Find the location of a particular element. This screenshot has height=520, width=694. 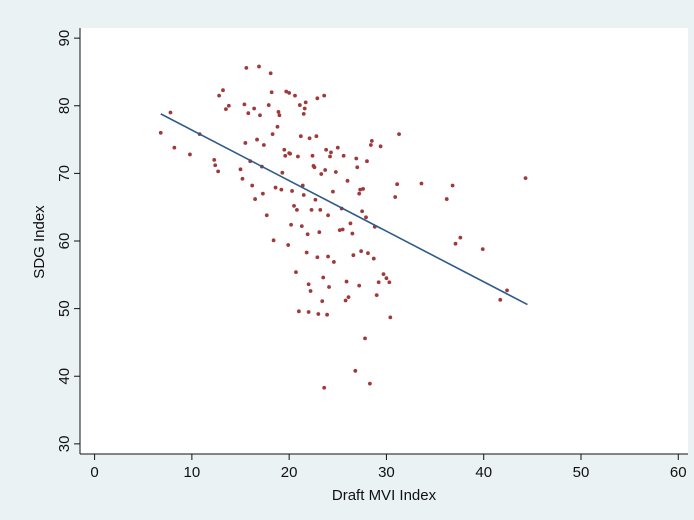

x-tick-label: 30 is located at coordinates (386, 472).